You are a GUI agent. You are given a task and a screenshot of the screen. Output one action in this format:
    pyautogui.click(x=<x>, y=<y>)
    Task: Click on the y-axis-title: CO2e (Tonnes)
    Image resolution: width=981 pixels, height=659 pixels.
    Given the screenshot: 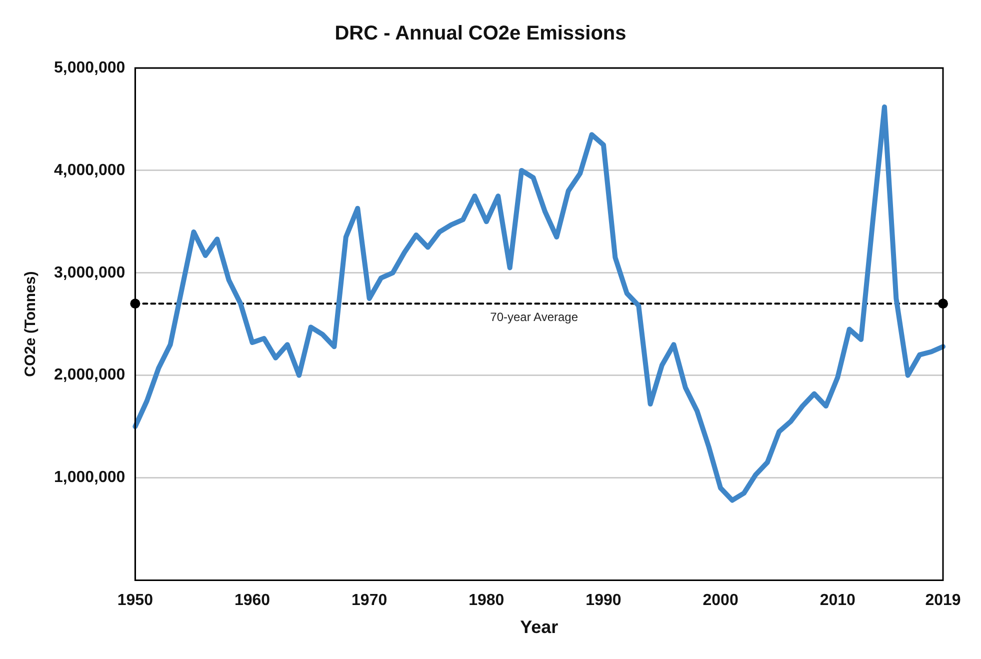 What is the action you would take?
    pyautogui.click(x=31, y=324)
    